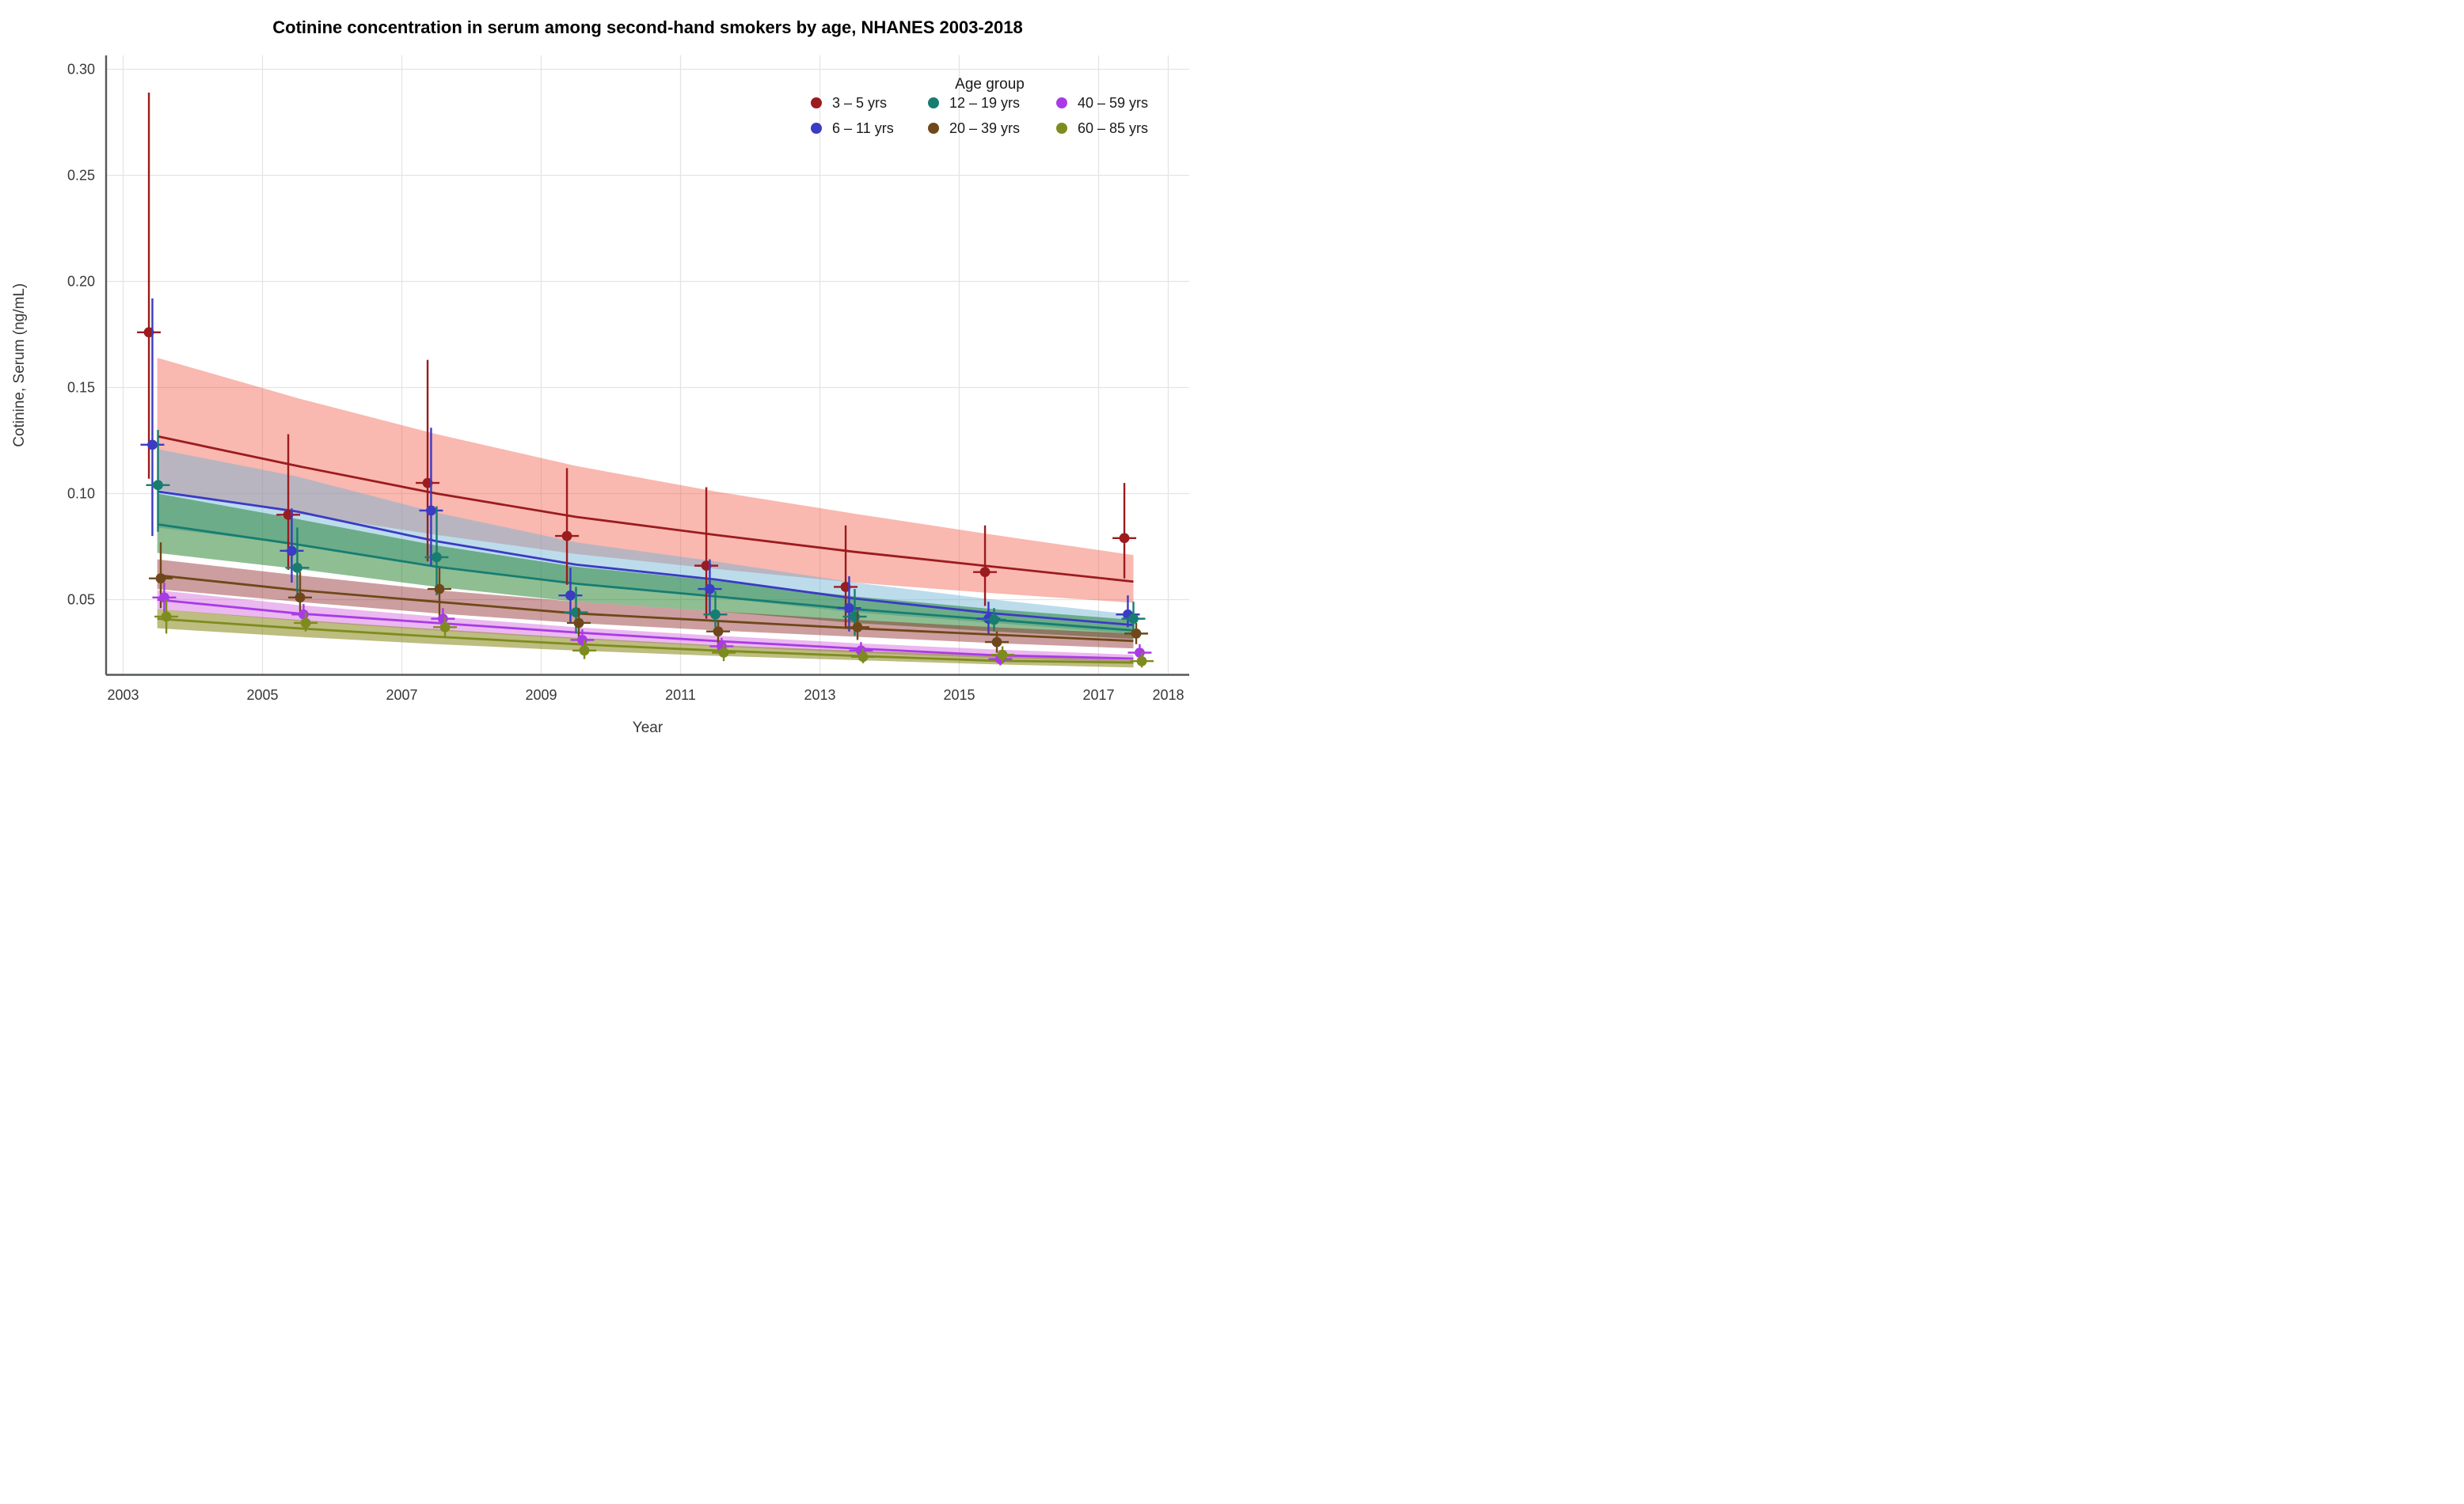 Image resolution: width=2464 pixels, height=1504 pixels. I want to click on y-axis-title: Cotinine, Serum (ng/mL), so click(19, 365).